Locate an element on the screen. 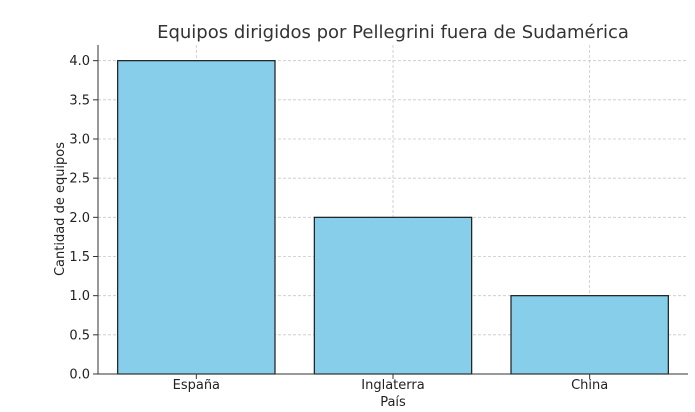  y-tick-label: 3.0 is located at coordinates (79, 140).